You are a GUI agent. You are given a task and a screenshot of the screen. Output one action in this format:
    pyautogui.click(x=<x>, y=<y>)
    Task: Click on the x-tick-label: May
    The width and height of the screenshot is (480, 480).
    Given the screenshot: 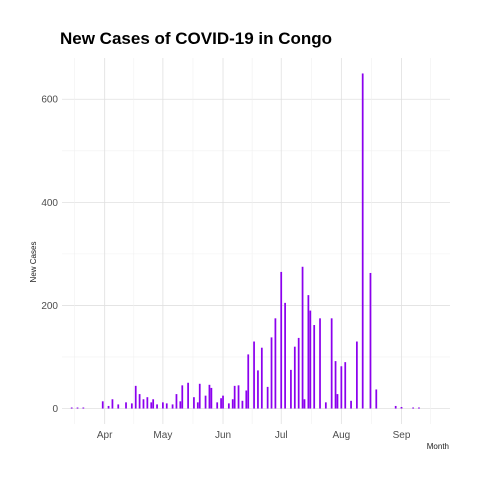 What is the action you would take?
    pyautogui.click(x=162, y=435)
    